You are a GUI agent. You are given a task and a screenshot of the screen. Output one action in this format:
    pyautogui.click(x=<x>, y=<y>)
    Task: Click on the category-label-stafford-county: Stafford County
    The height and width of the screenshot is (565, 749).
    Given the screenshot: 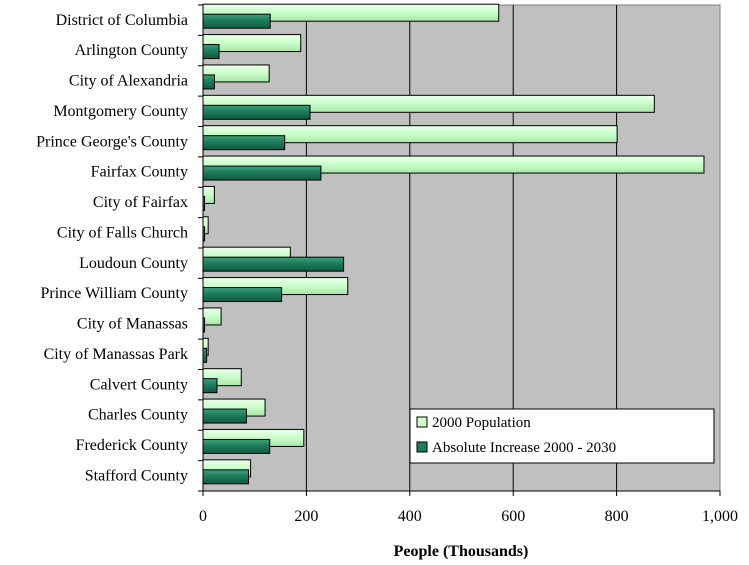 What is the action you would take?
    pyautogui.click(x=136, y=475)
    